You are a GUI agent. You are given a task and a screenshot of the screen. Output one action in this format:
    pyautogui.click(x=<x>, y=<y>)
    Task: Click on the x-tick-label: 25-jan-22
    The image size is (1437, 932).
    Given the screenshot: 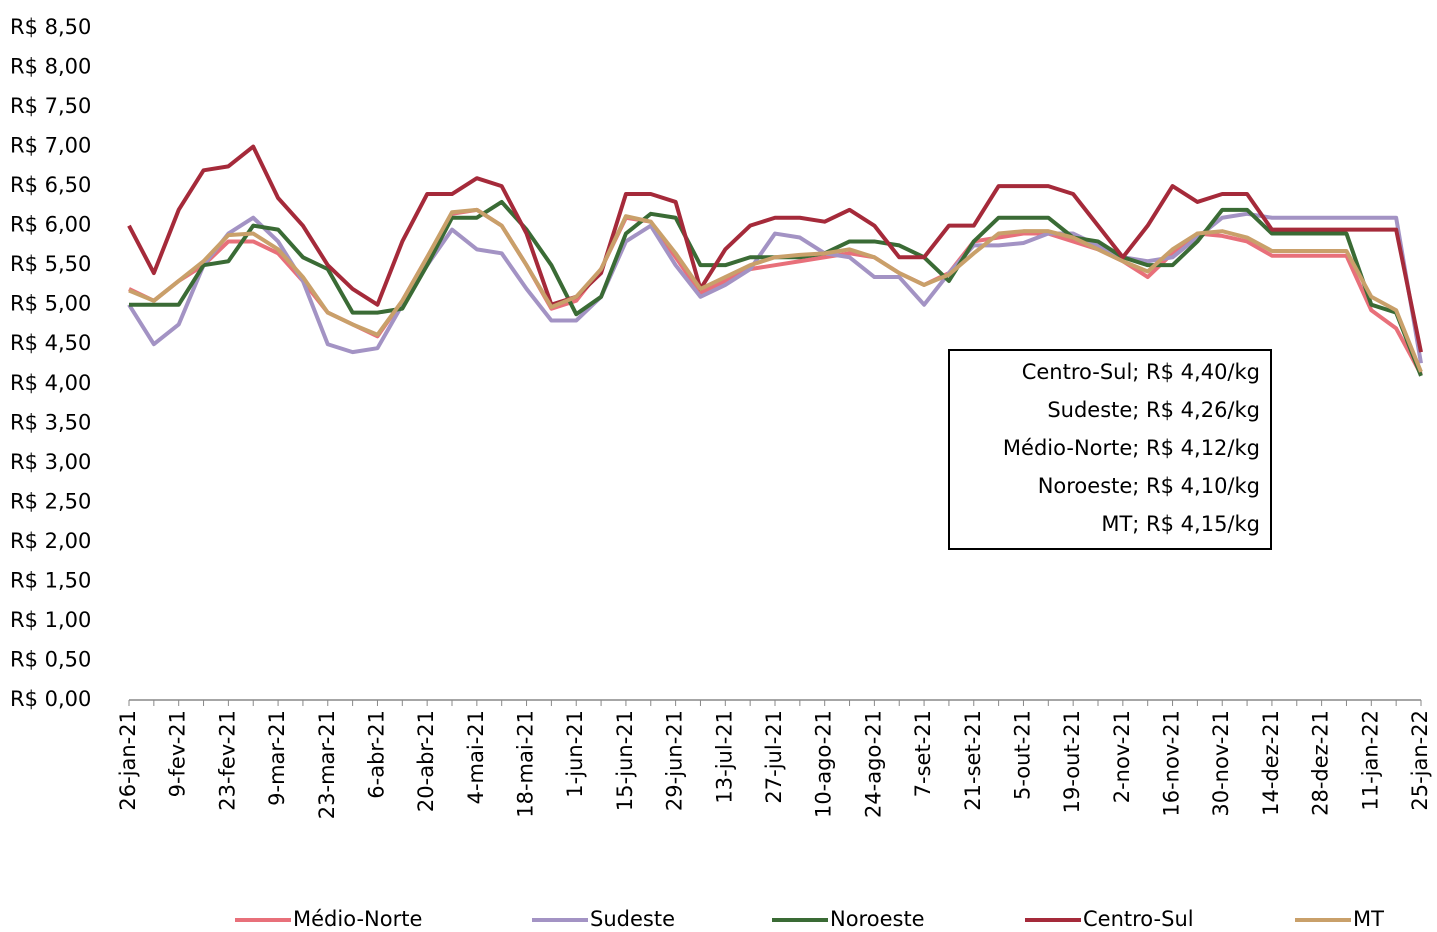 What is the action you would take?
    pyautogui.click(x=1420, y=760)
    